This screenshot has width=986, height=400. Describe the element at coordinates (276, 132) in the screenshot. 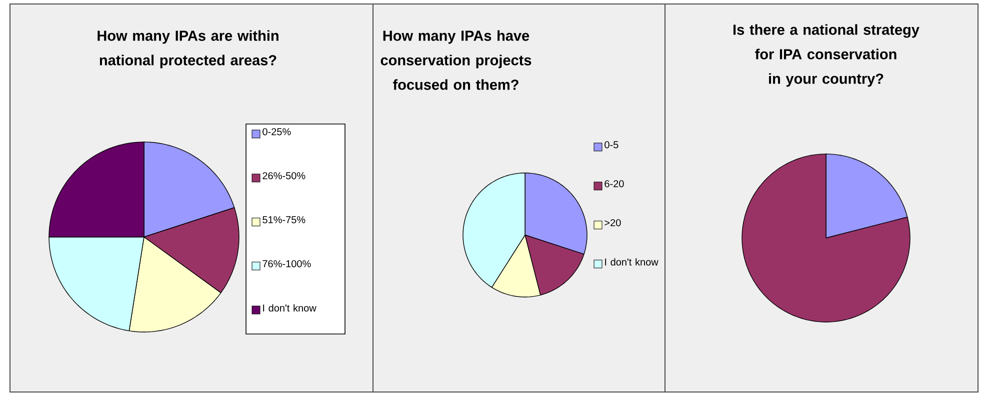

I see `legend-label: 0-25%` at that location.